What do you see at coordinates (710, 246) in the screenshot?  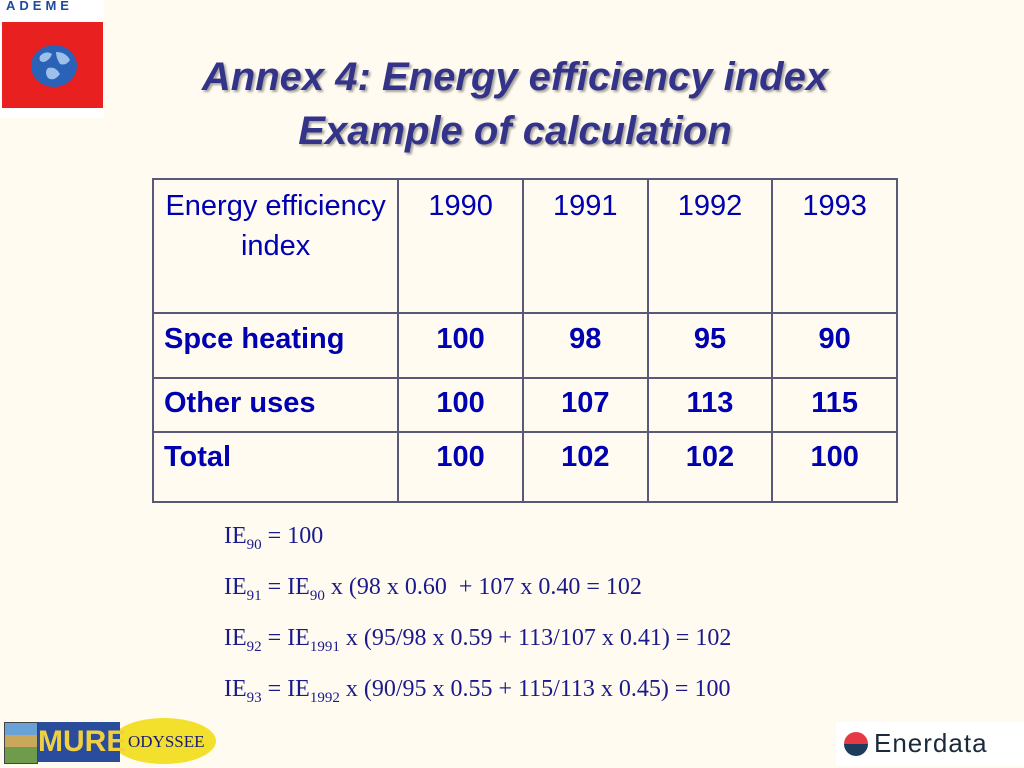 I see `header-cell-year: 1992` at bounding box center [710, 246].